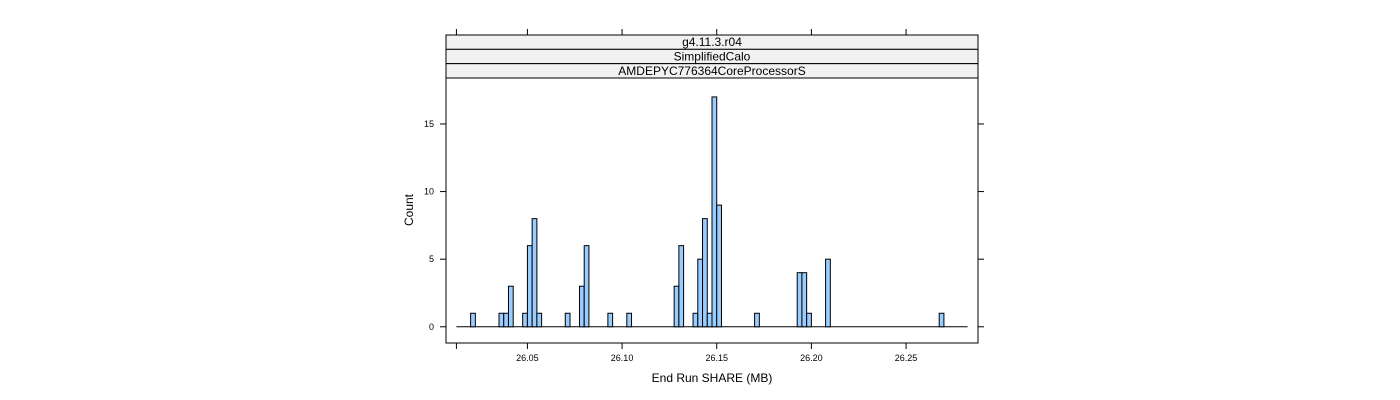  I want to click on x-tick-label: 26.25, so click(906, 358).